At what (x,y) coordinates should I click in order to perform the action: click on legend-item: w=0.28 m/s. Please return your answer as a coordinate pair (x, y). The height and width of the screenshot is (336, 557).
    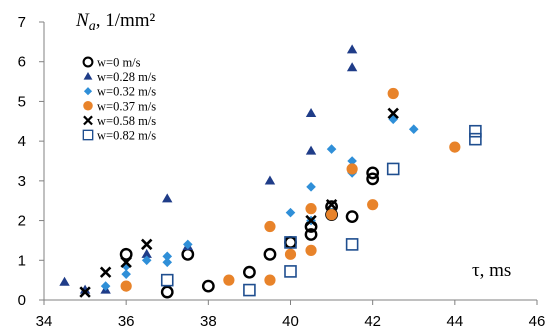
    Looking at the image, I should click on (119, 77).